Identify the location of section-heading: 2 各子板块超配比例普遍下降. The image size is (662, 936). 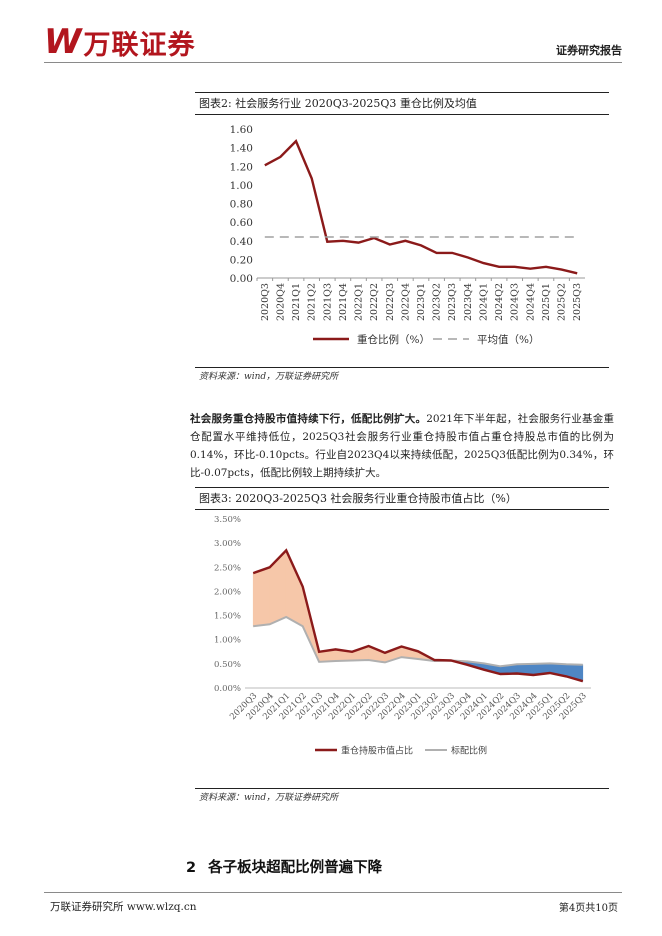
(284, 866).